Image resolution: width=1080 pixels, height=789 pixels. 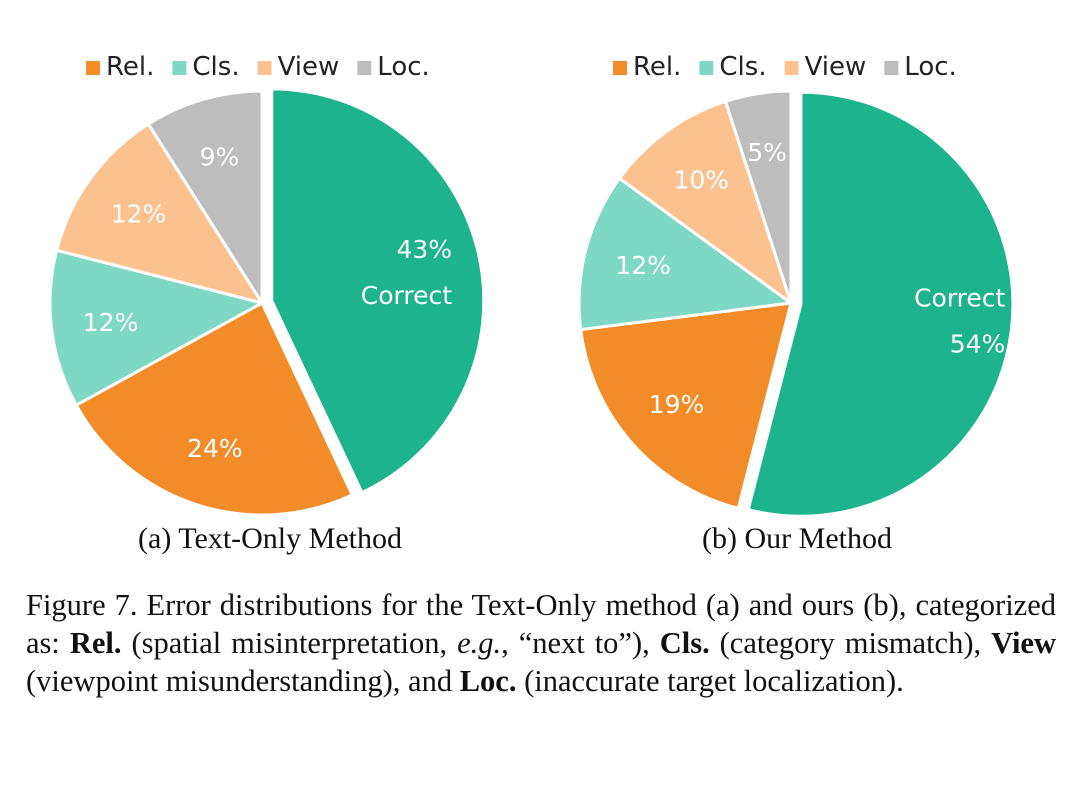 What do you see at coordinates (797, 538) in the screenshot?
I see `subcaption-our-method: (b) Our Method` at bounding box center [797, 538].